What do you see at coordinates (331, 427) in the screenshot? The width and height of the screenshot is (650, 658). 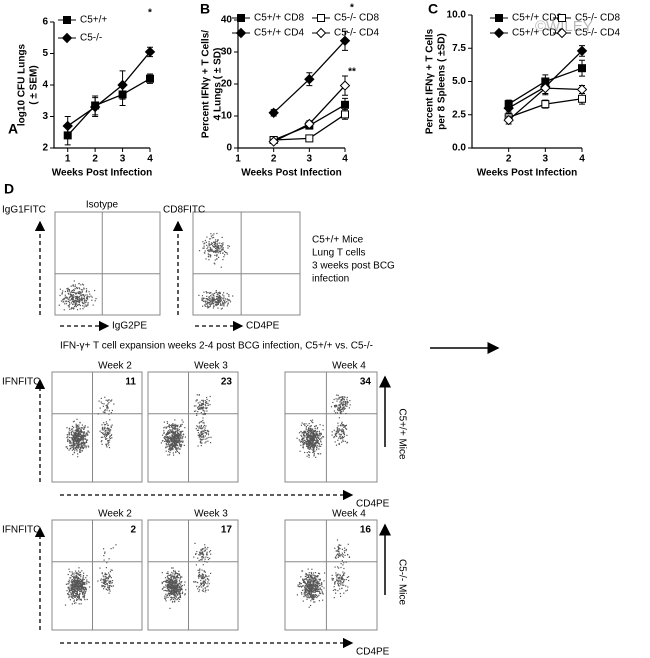 I see `plot-frame` at bounding box center [331, 427].